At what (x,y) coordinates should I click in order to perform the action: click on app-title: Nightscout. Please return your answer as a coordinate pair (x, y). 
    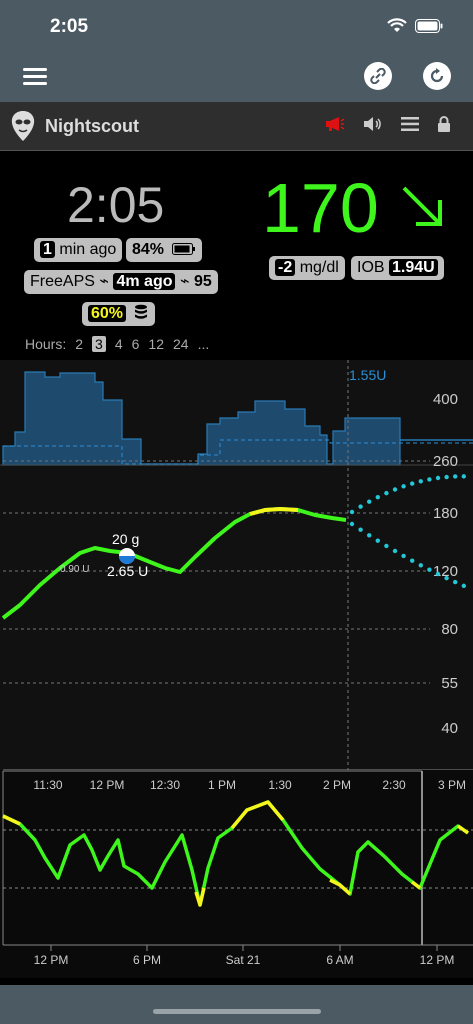
    Looking at the image, I should click on (92, 126).